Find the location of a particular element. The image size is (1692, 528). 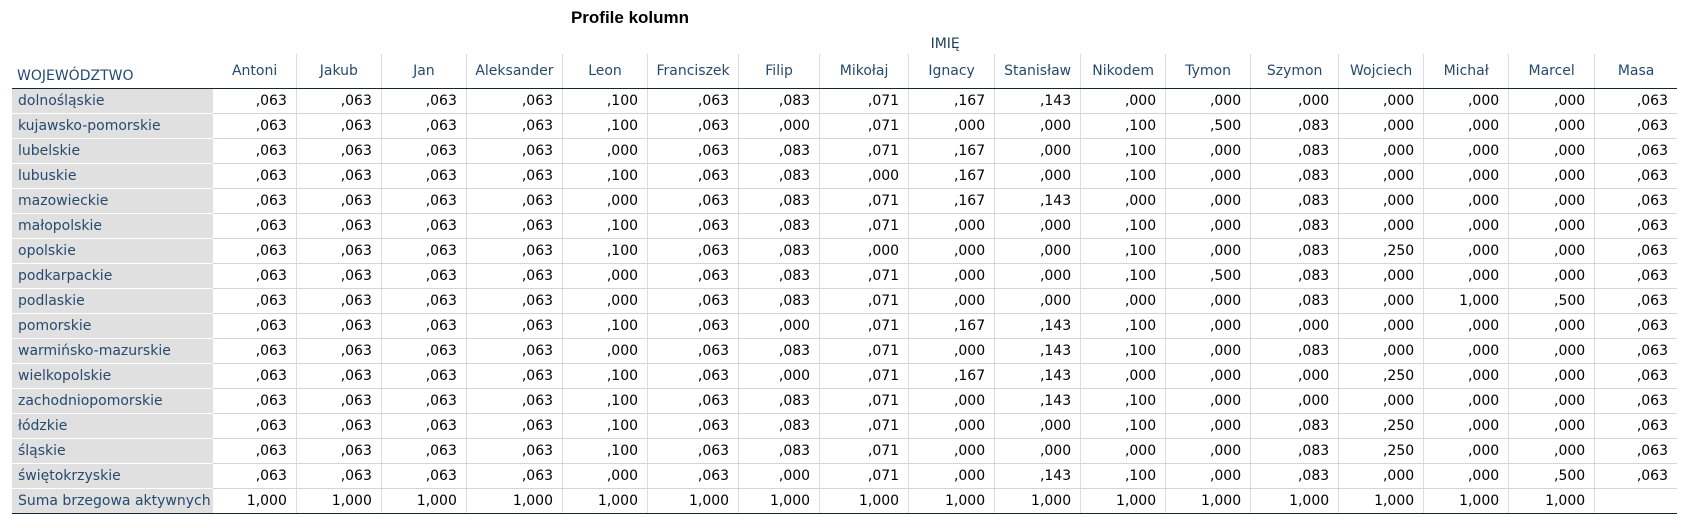

column-header: Marcel is located at coordinates (1552, 71).